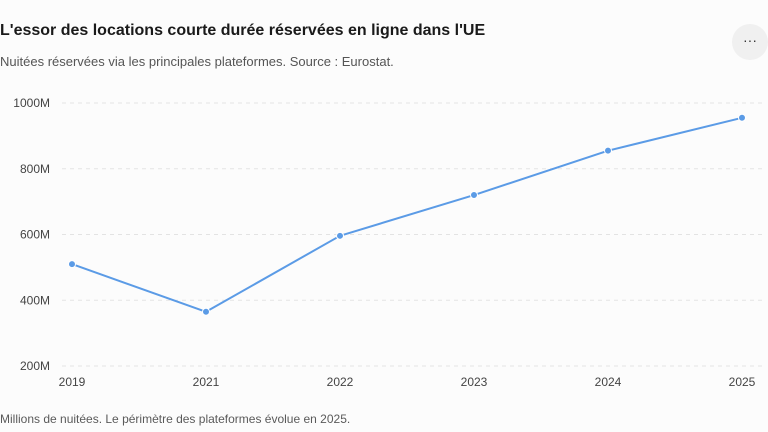 This screenshot has width=768, height=432. What do you see at coordinates (742, 382) in the screenshot?
I see `x-tick-label: 2025` at bounding box center [742, 382].